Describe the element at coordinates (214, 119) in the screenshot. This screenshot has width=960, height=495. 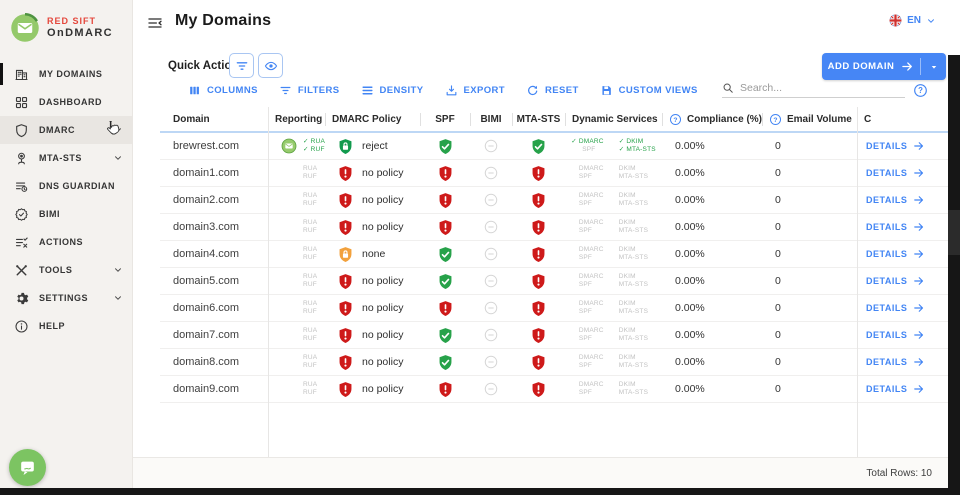
I see `column-header-domain: Domain` at that location.